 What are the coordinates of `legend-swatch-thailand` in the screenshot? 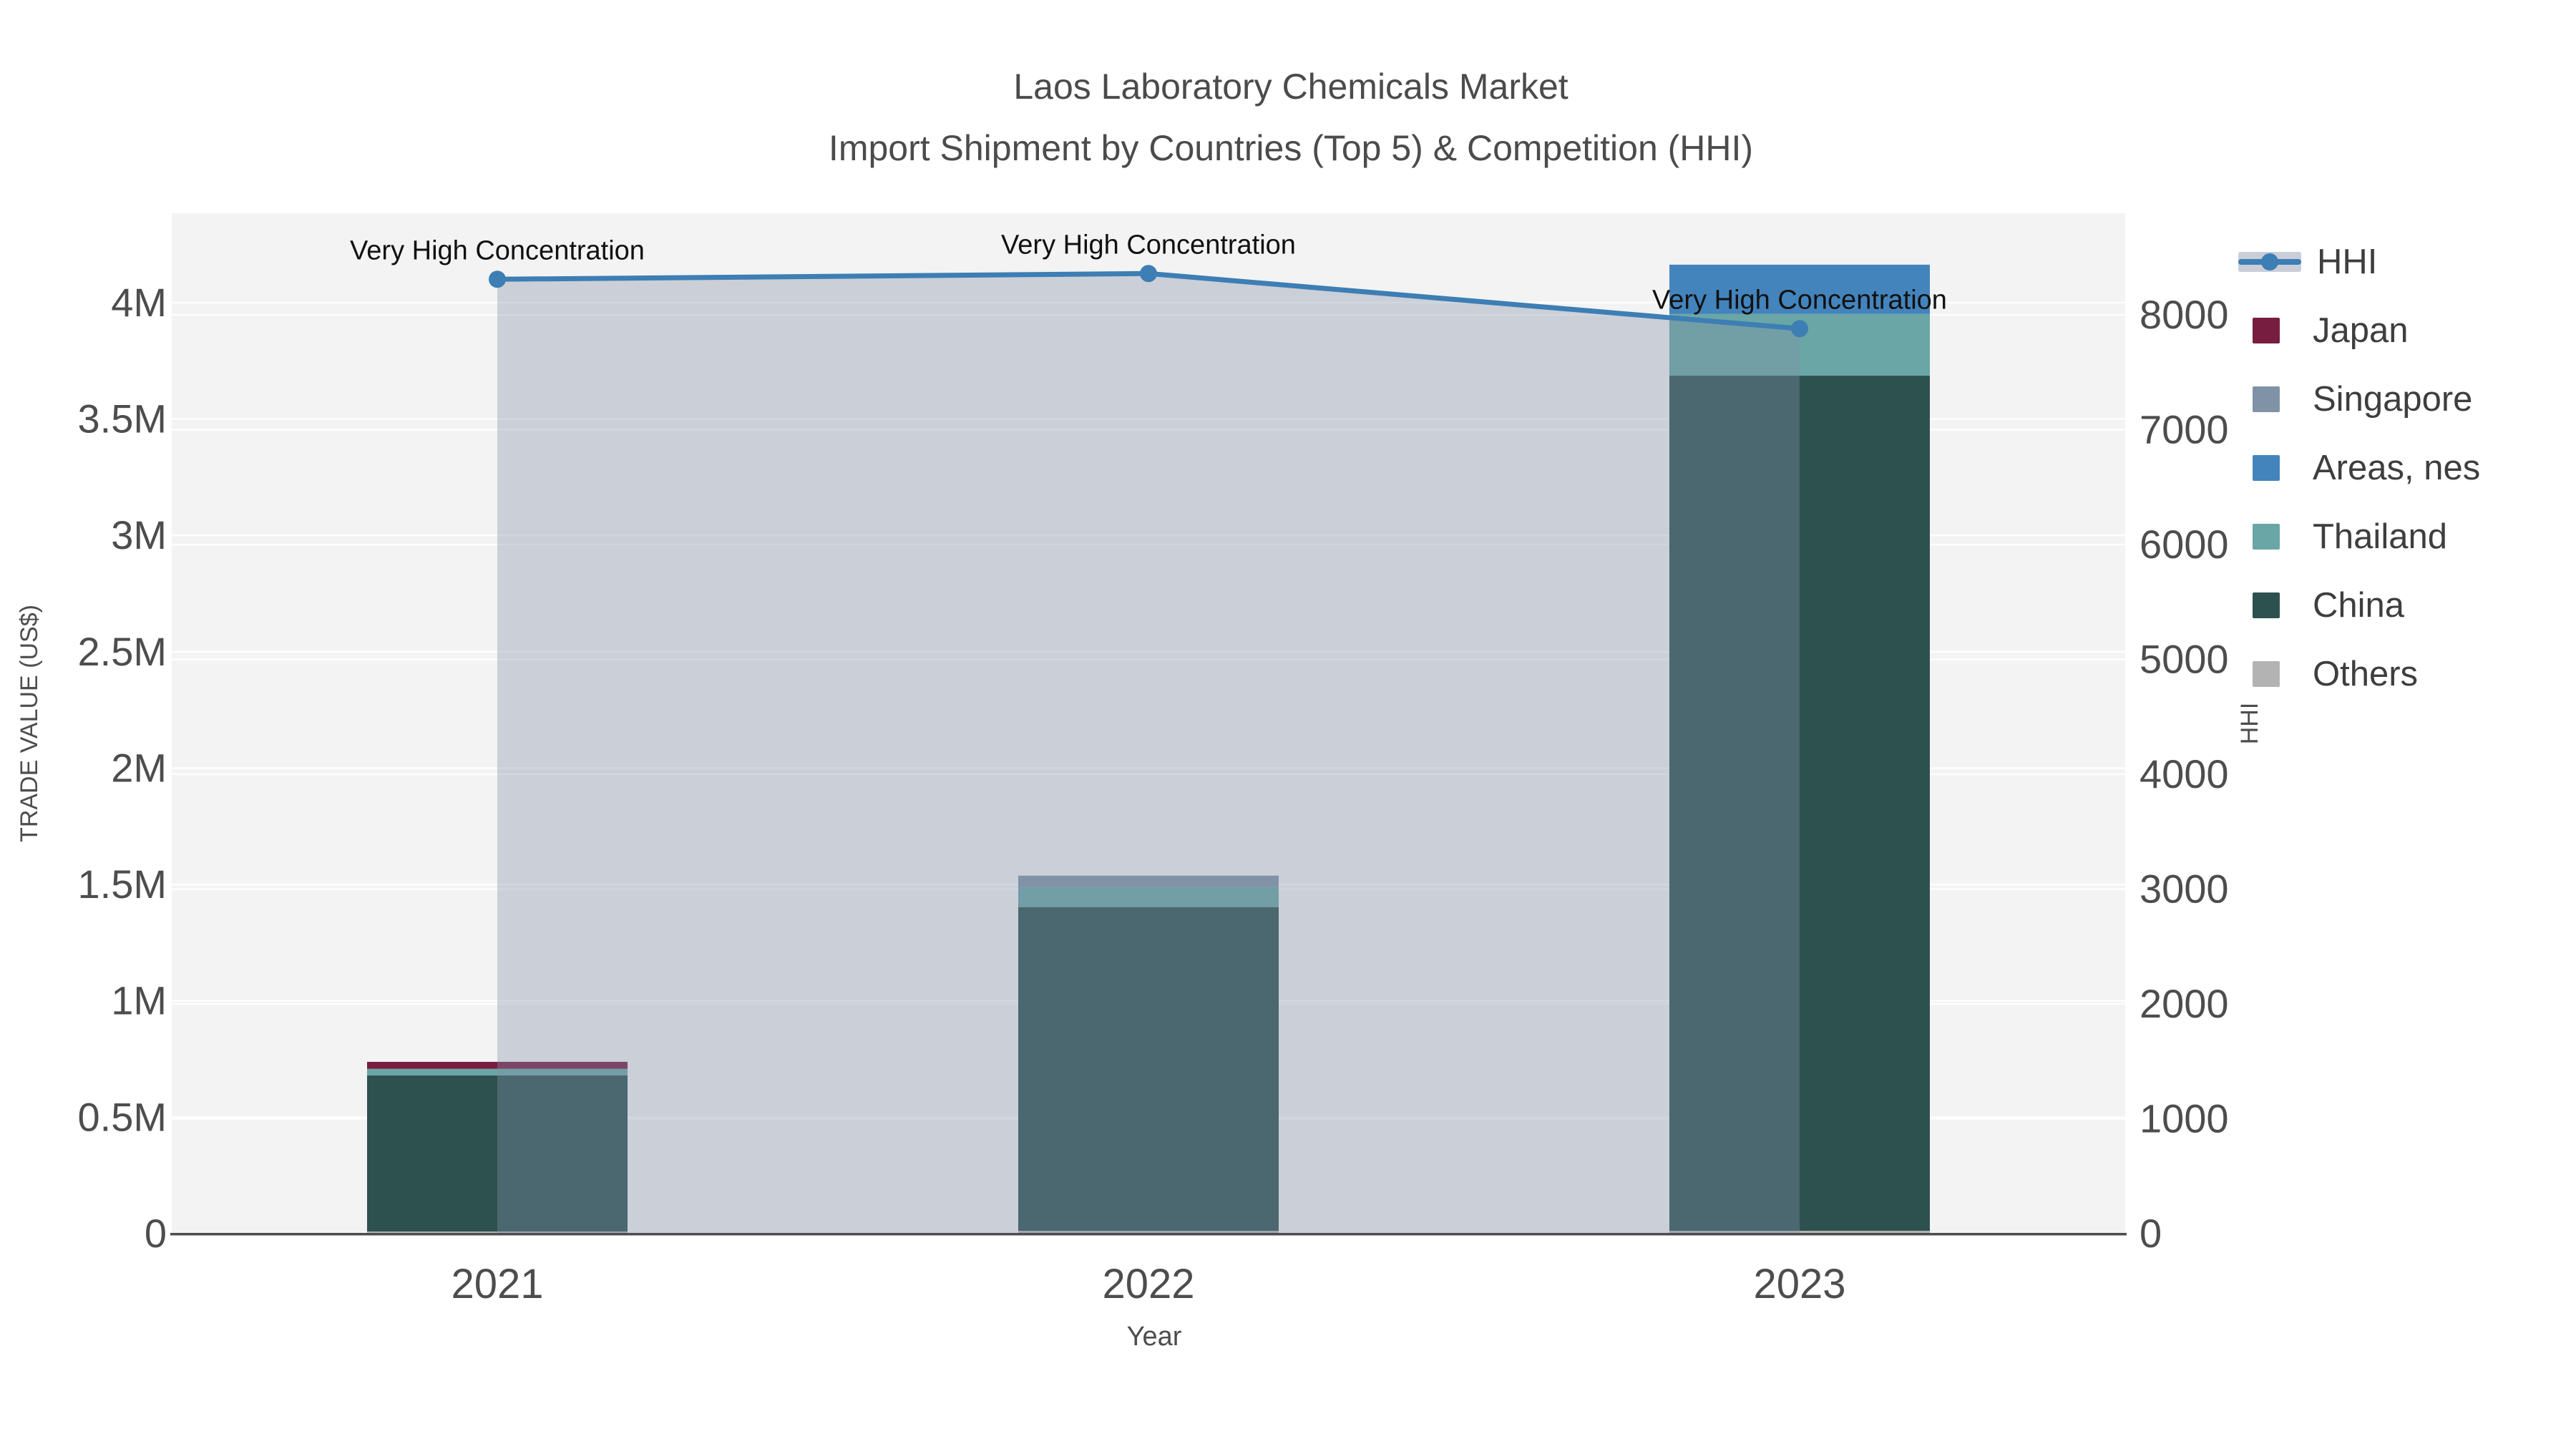 It's located at (2266, 537).